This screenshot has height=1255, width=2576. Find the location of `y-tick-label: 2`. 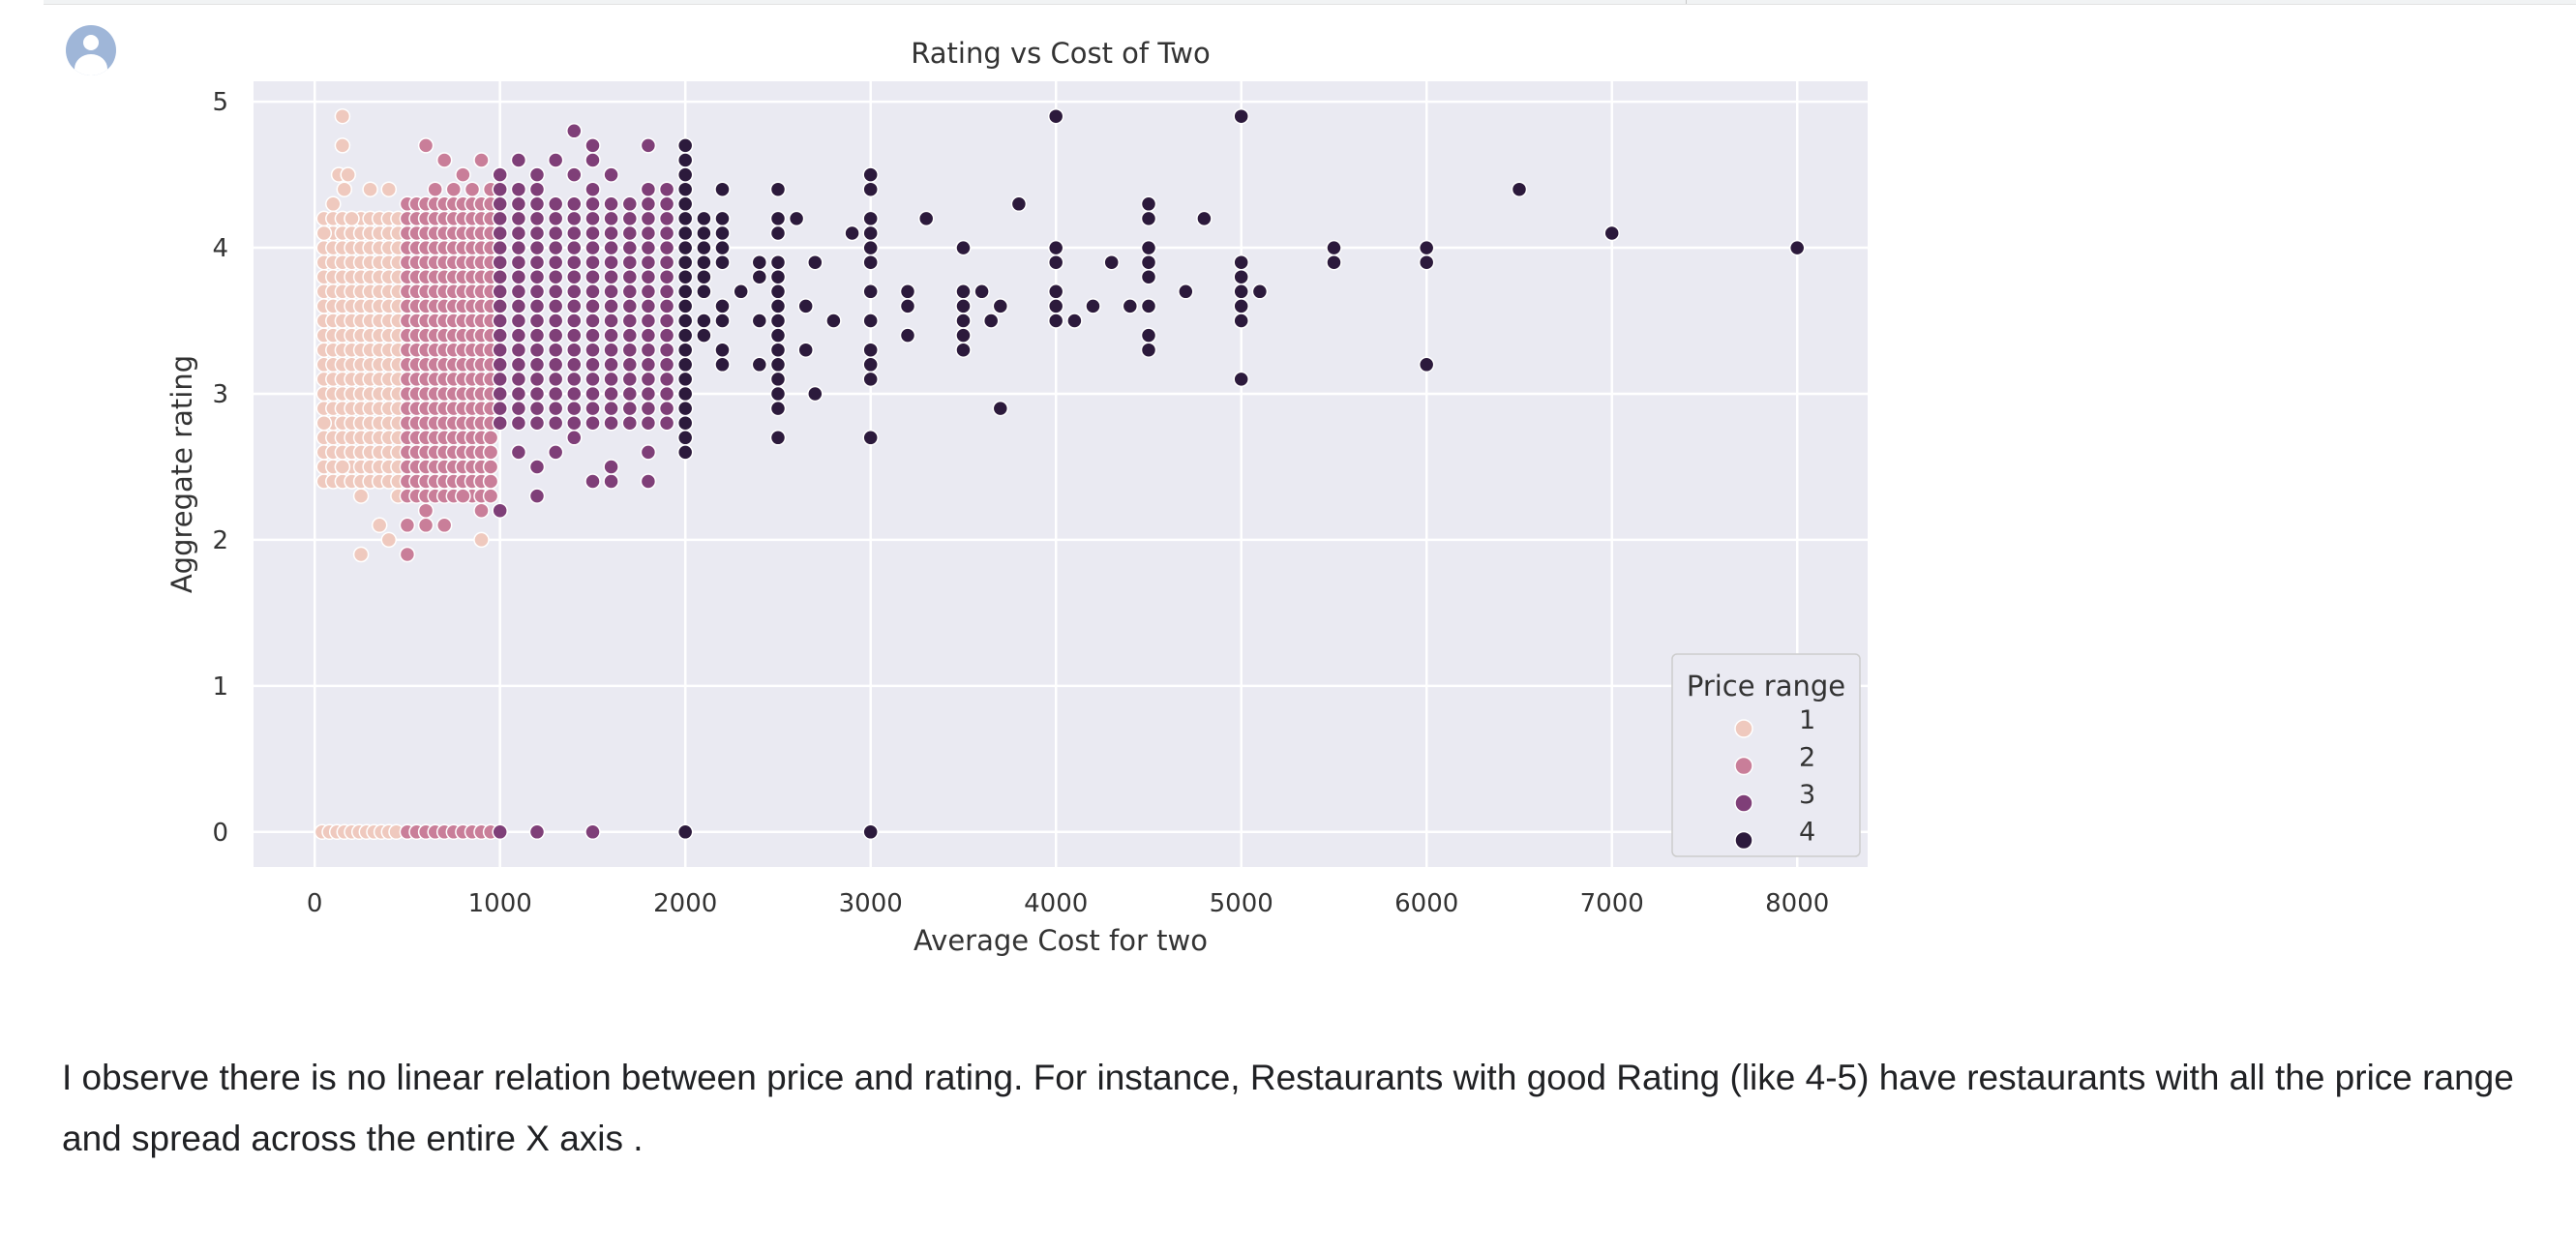

y-tick-label: 2 is located at coordinates (220, 540).